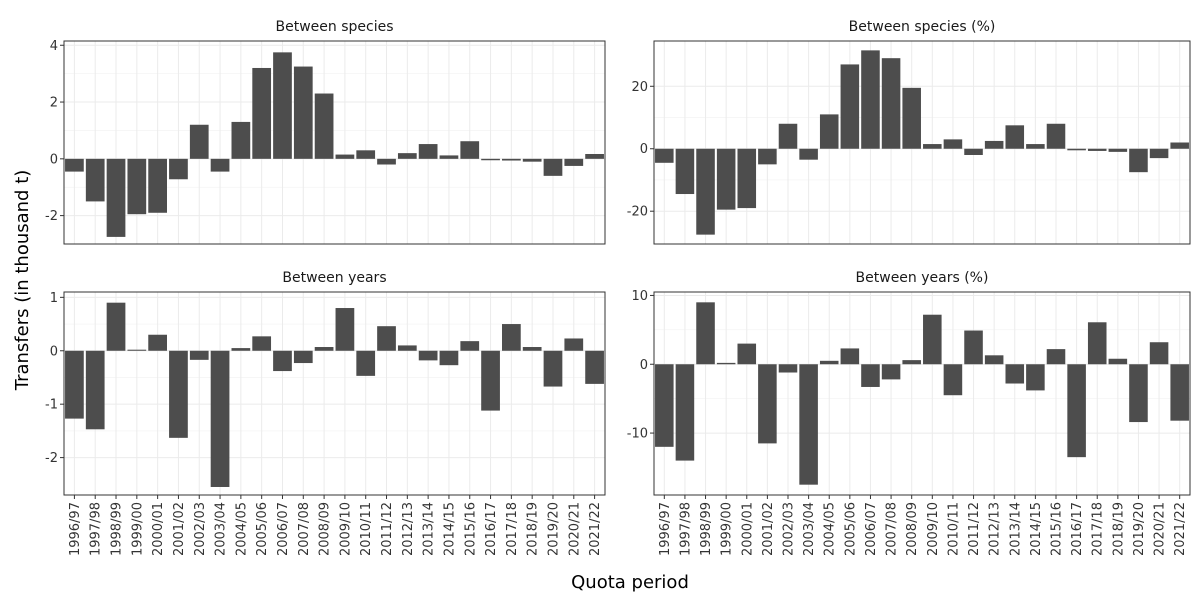 Image resolution: width=1195 pixels, height=593 pixels. Describe the element at coordinates (408, 529) in the screenshot. I see `x-tick-label: 2012/13` at that location.